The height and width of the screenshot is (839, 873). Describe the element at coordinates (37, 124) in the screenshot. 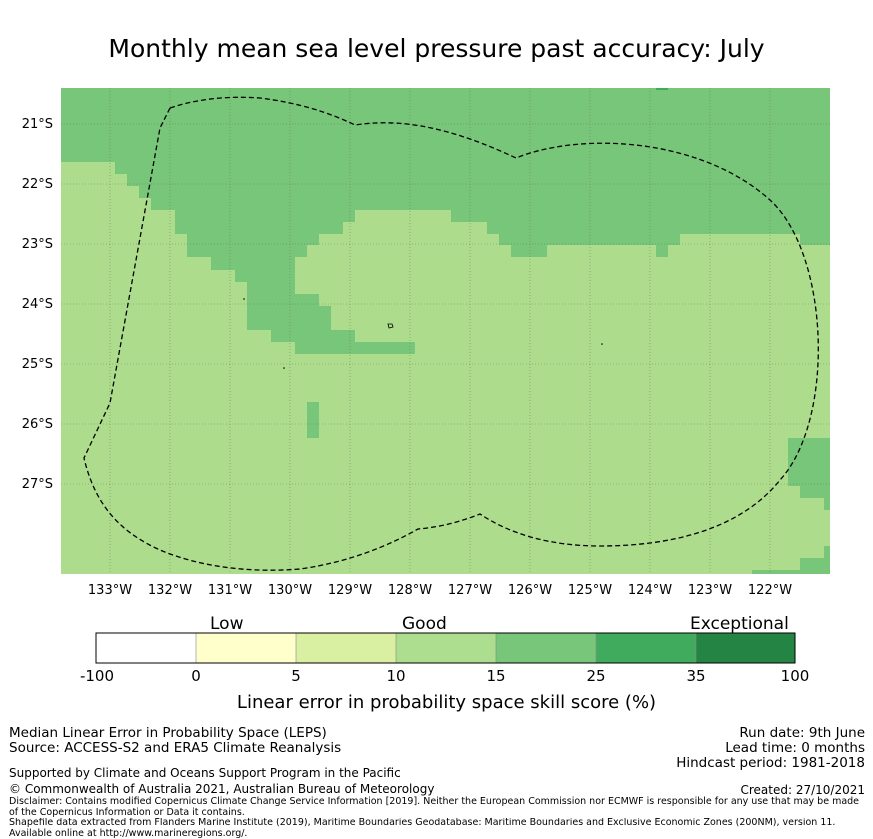

I see `lat-label: 21°S` at that location.